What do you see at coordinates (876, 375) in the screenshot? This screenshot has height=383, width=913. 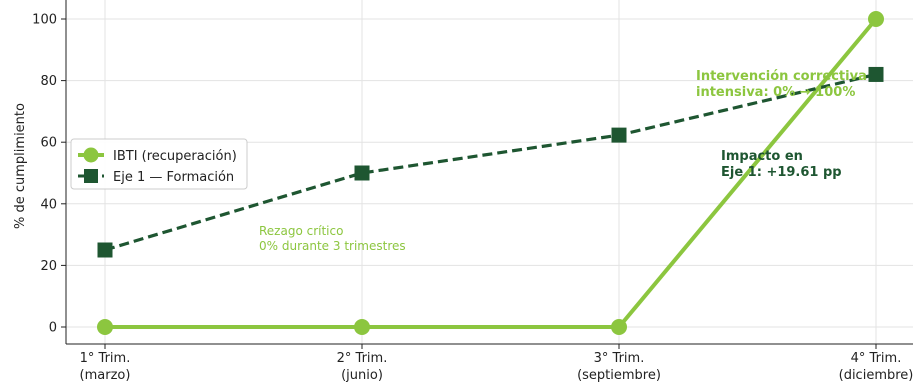 I see `x-tick-sublabel: (diciembre)` at bounding box center [876, 375].